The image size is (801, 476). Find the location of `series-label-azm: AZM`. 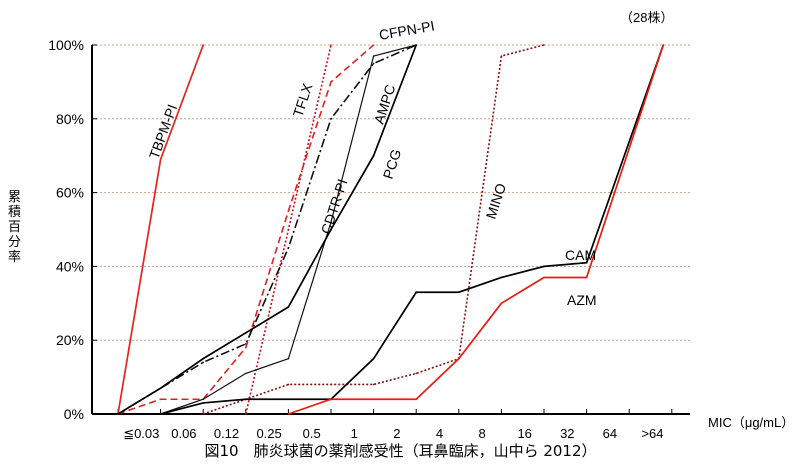

series-label-azm: AZM is located at coordinates (582, 300).